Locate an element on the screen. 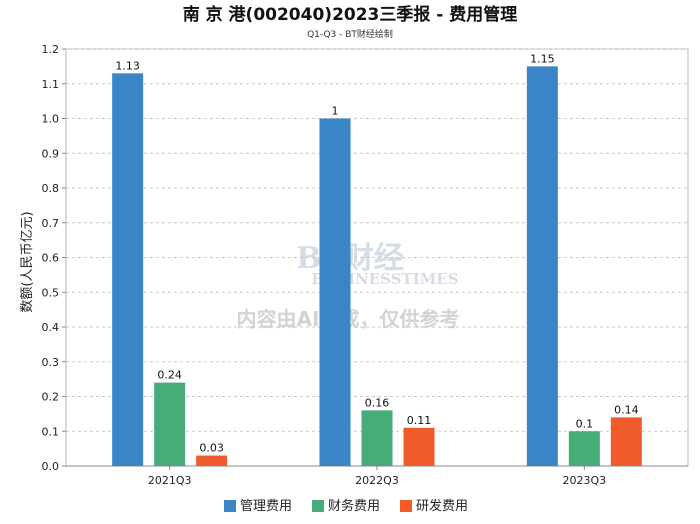  x-axis: 2021Q3 2022Q3 2023Q3 is located at coordinates (377, 476).